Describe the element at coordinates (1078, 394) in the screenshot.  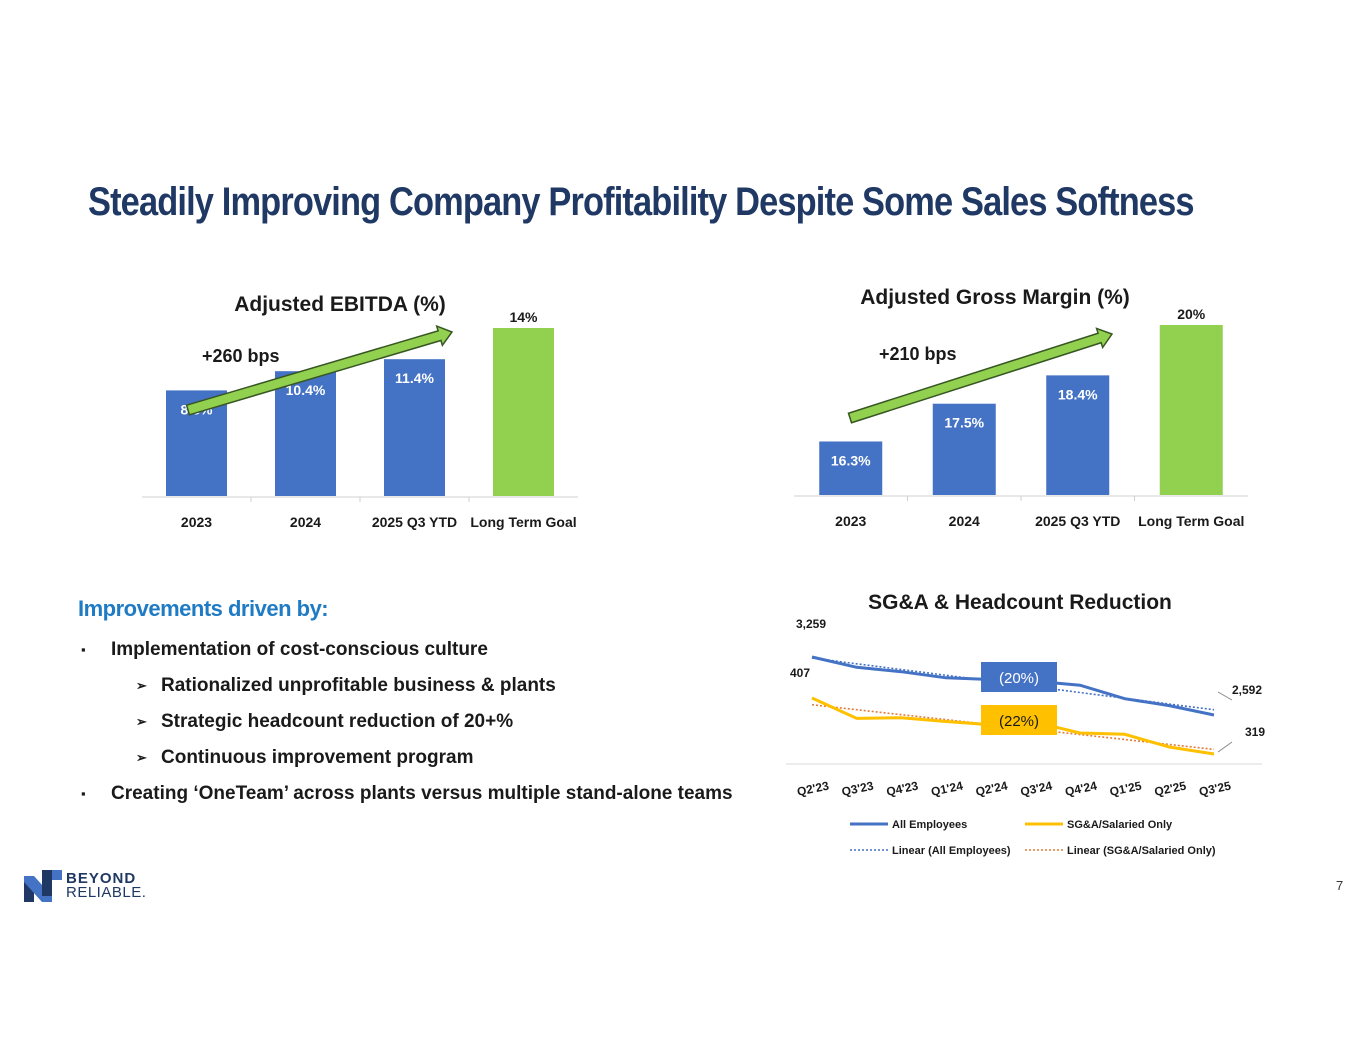
I see `data-label: 18.4%` at that location.